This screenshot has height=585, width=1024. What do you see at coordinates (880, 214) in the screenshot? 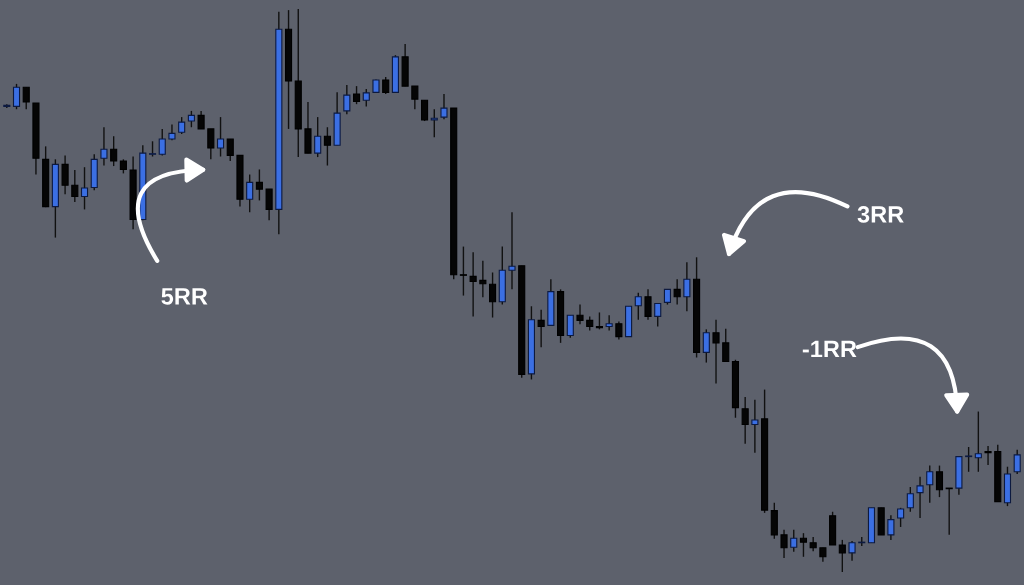
I see `annotation: 3RR` at bounding box center [880, 214].